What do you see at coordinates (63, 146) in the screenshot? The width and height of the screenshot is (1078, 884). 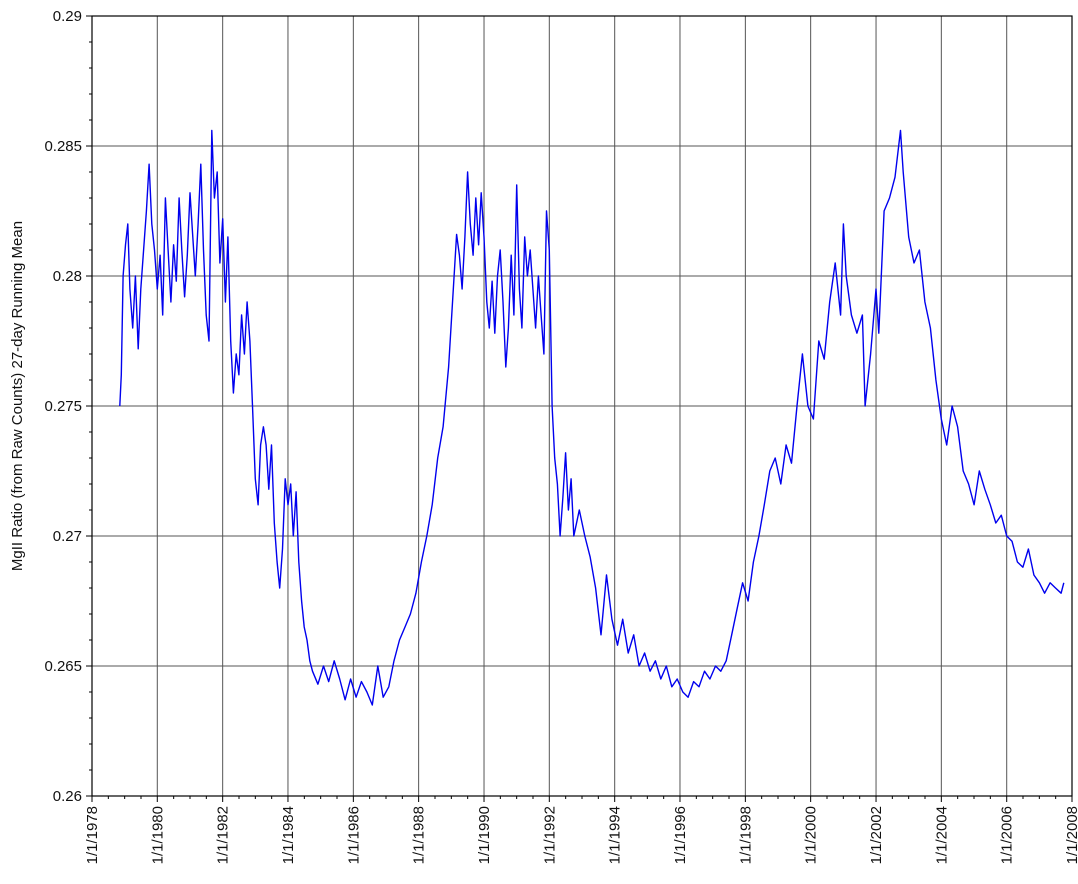 I see `y-tick-label: 0.285` at bounding box center [63, 146].